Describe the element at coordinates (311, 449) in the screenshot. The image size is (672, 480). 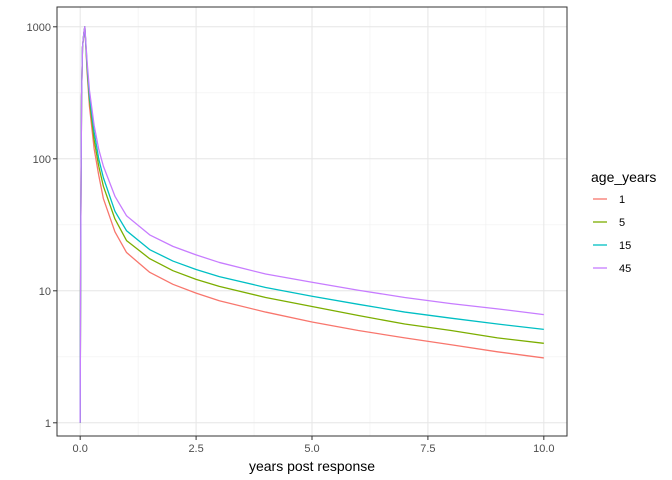
I see `x-tick-label: 5.0` at that location.